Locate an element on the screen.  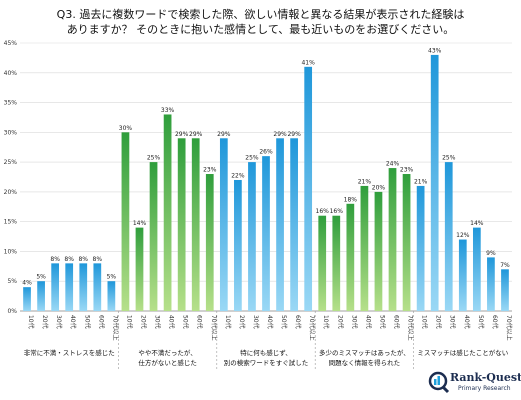
y-tick-label: 0% is located at coordinates (12, 311).